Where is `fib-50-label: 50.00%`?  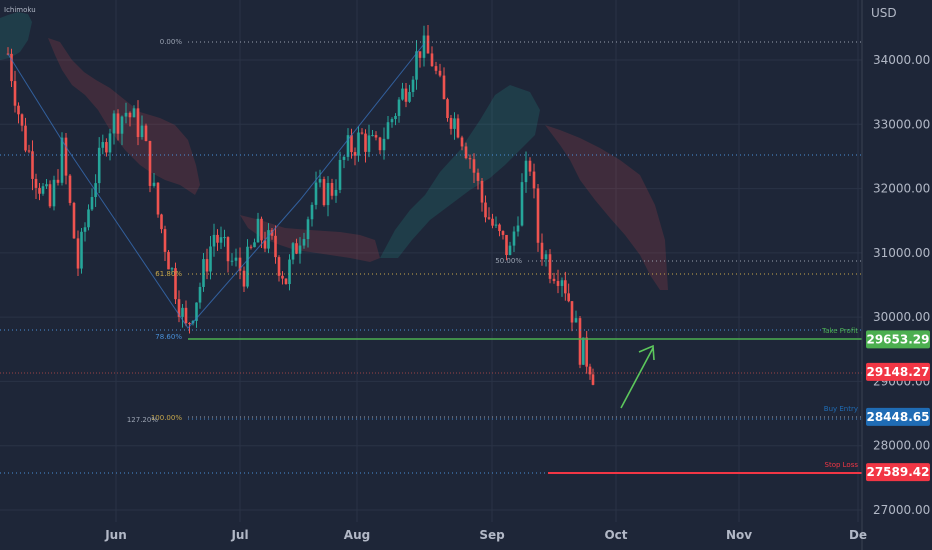 fib-50-label: 50.00% is located at coordinates (508, 261).